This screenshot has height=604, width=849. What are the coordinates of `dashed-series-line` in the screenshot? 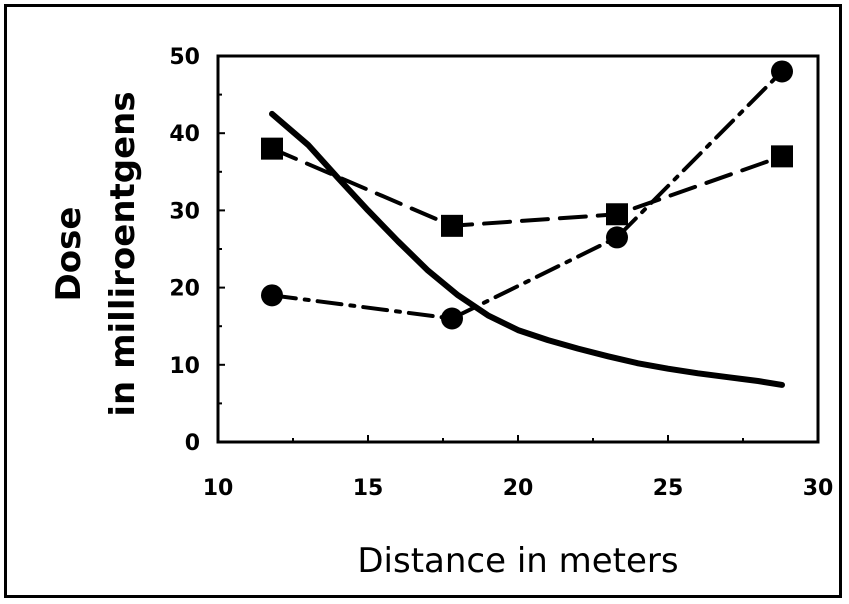 It's located at (527, 187).